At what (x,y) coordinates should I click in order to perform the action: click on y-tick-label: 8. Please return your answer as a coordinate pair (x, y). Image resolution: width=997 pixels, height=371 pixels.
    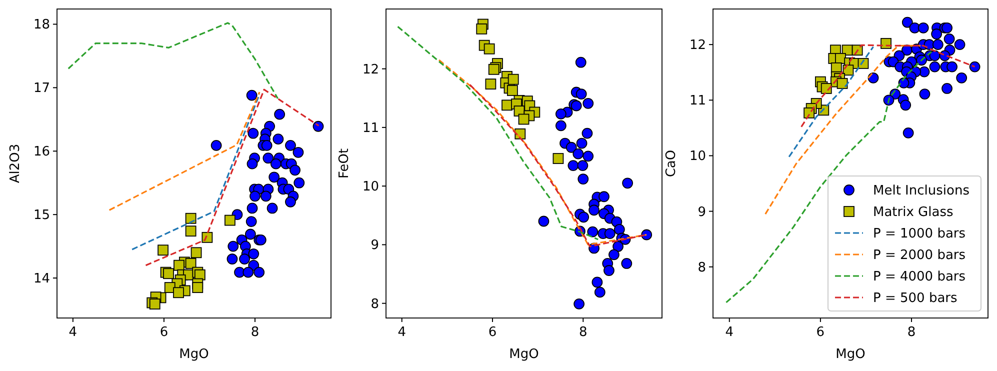
    Looking at the image, I should click on (702, 268).